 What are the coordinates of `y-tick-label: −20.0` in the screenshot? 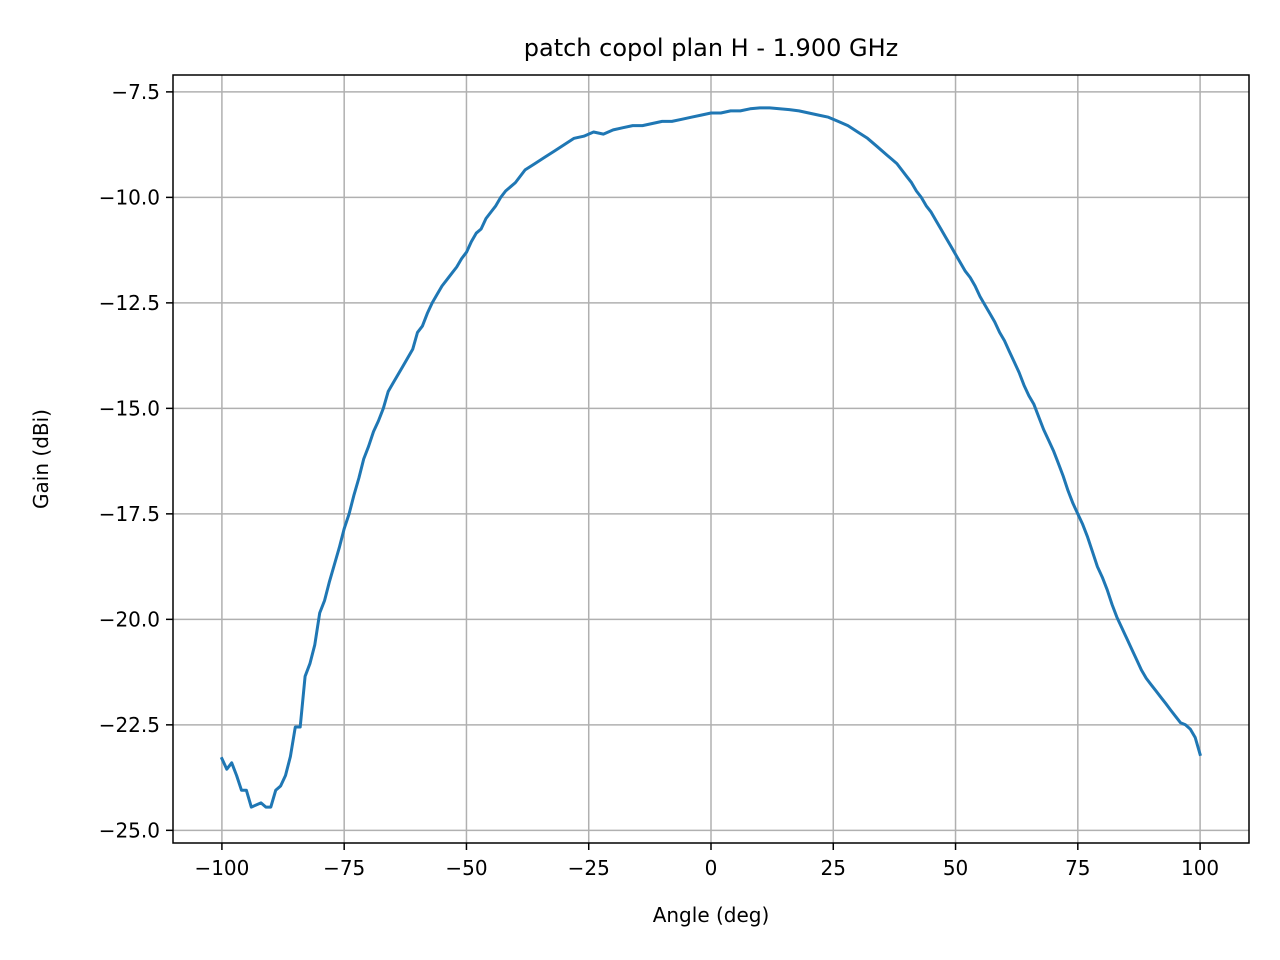 It's located at (129, 619).